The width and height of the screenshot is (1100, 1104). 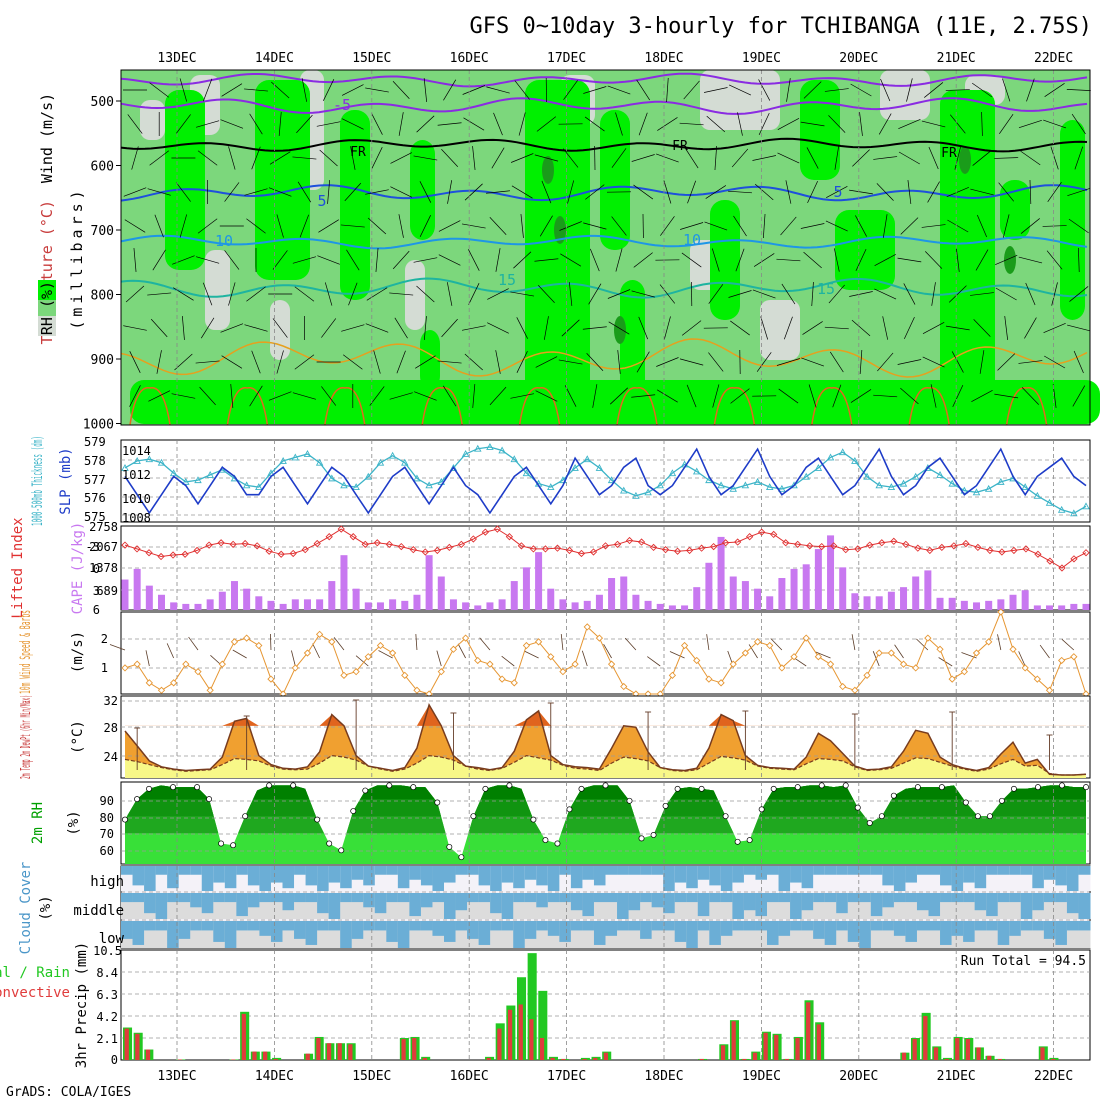 What do you see at coordinates (18, 567) in the screenshot?
I see `li-label: Lifted Index` at bounding box center [18, 567].